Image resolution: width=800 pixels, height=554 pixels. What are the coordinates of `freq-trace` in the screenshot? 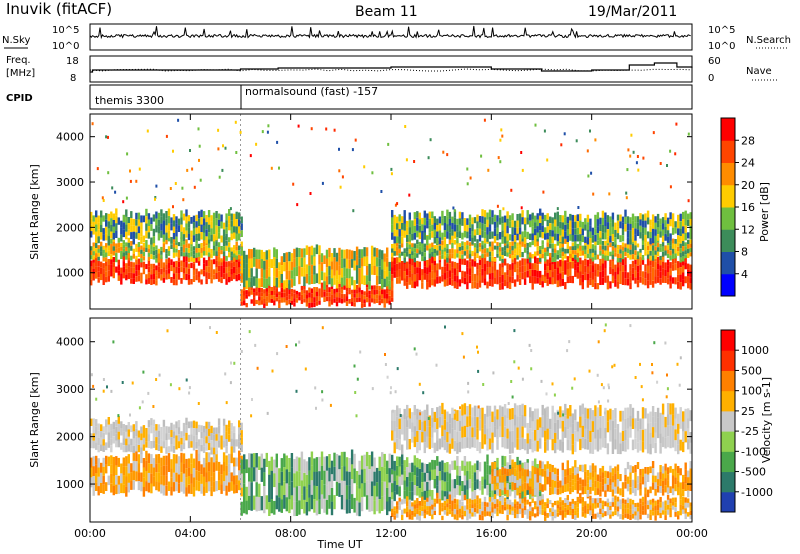 It's located at (391, 67).